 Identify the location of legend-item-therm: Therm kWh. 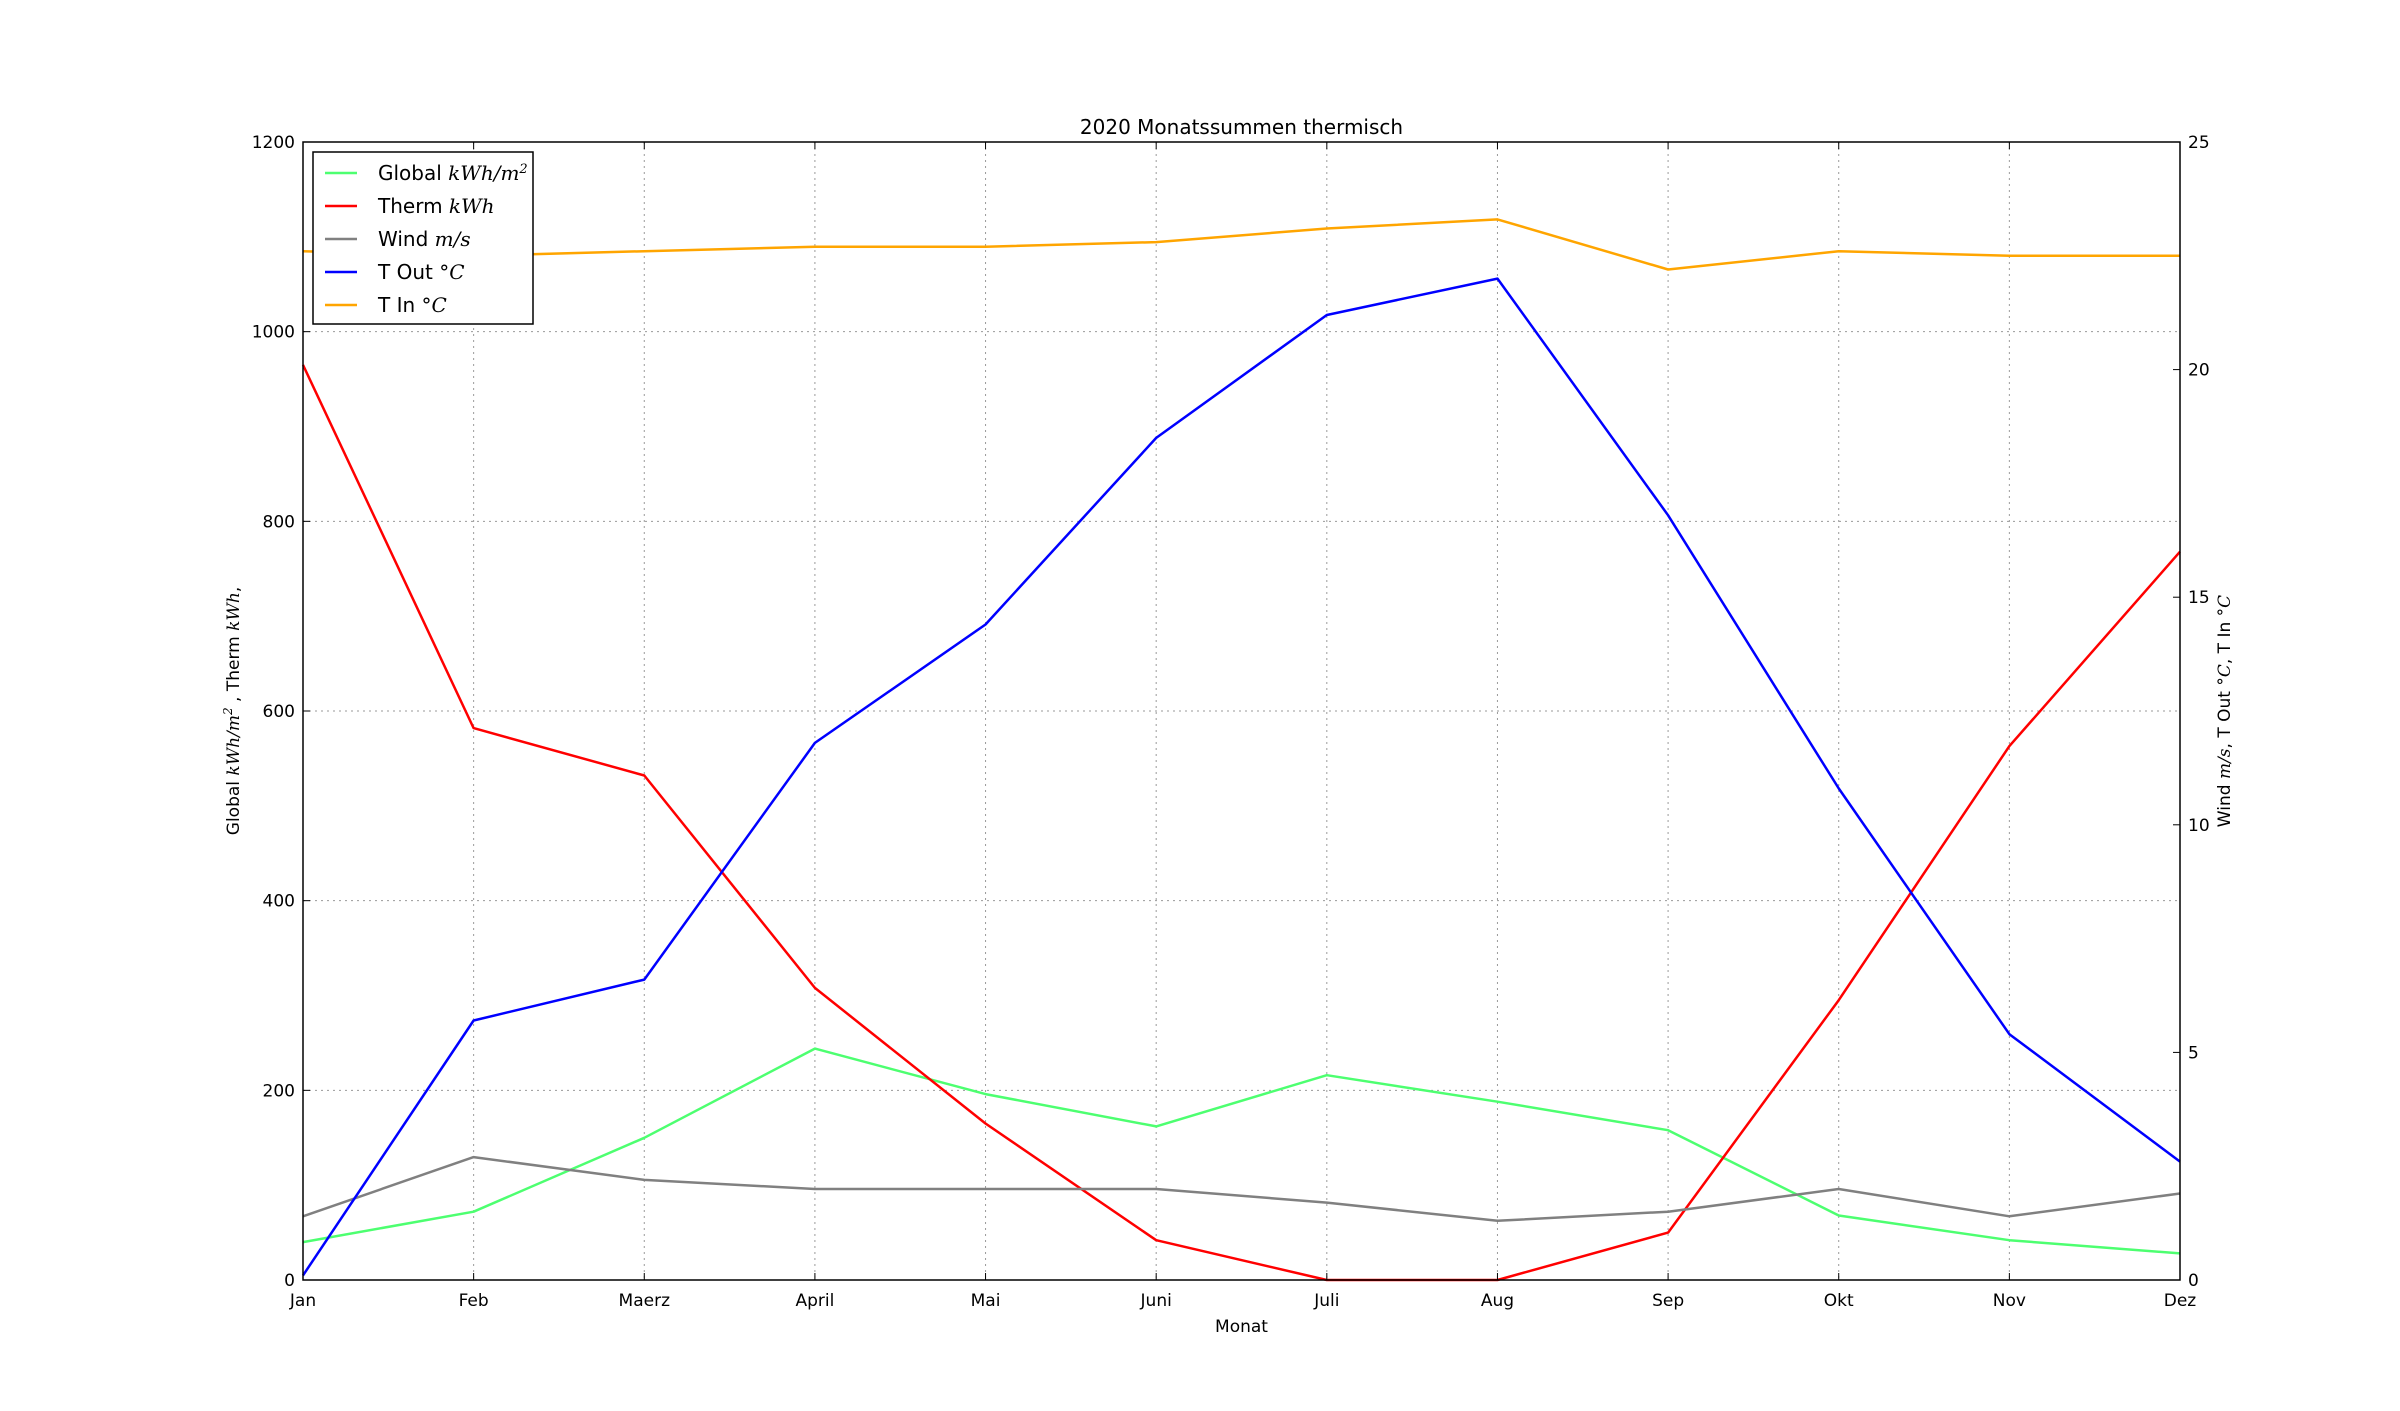
(409, 206).